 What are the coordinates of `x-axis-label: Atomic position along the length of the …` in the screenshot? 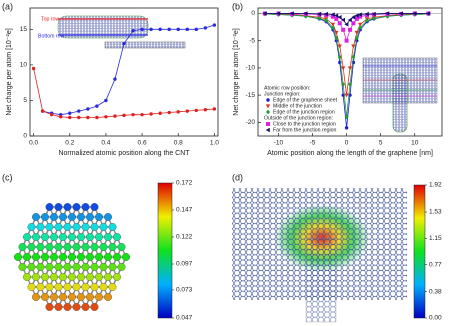 It's located at (350, 153).